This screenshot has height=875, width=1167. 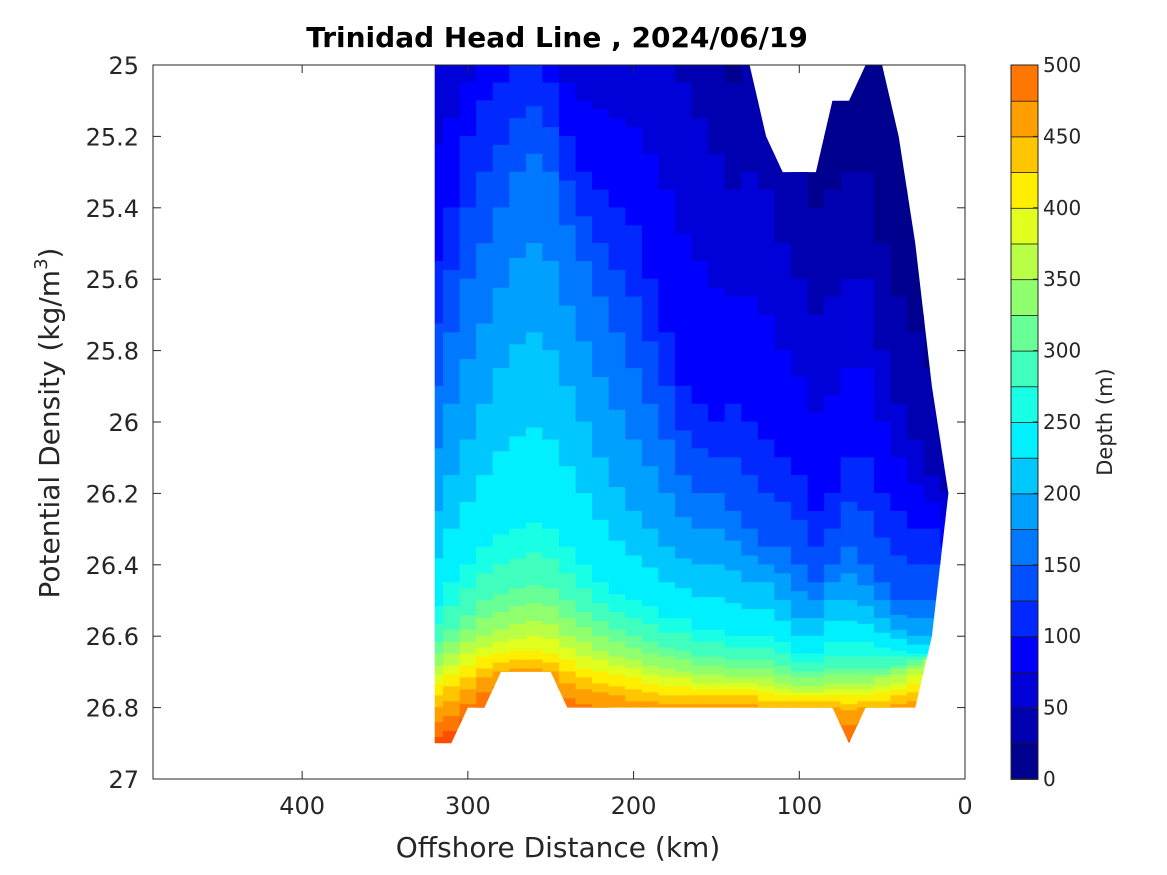 What do you see at coordinates (49, 253) in the screenshot?
I see `y-axis-label-close: )` at bounding box center [49, 253].